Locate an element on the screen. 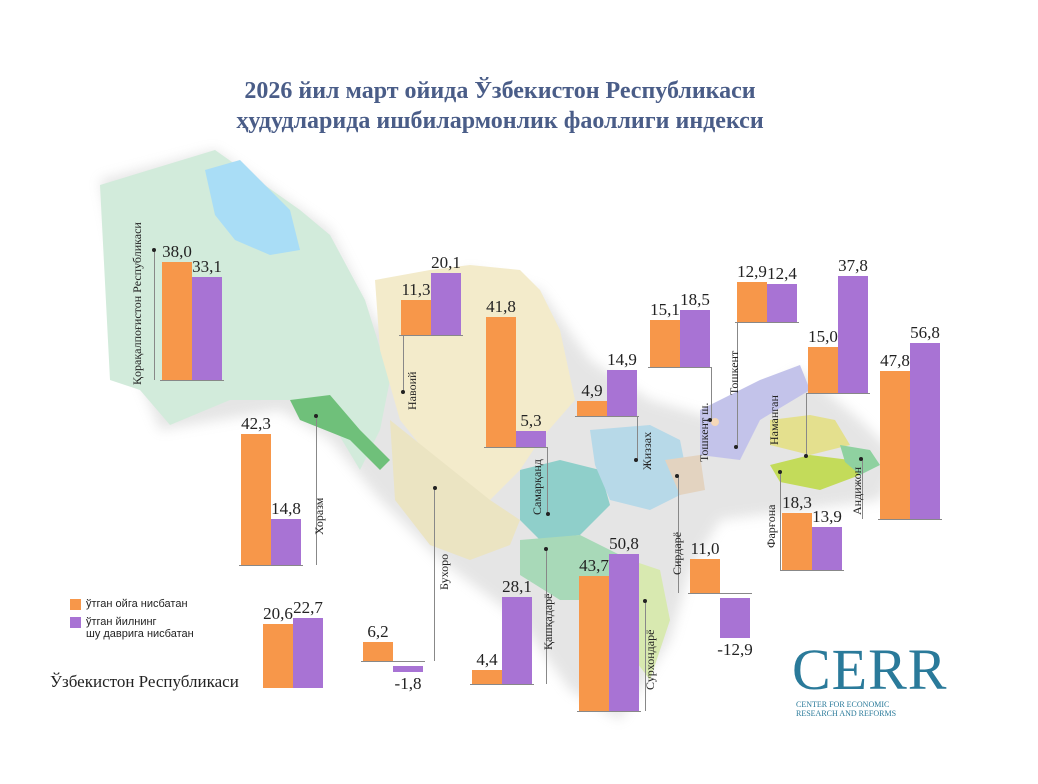 The height and width of the screenshot is (784, 1038). value-label: 28,1 is located at coordinates (517, 586).